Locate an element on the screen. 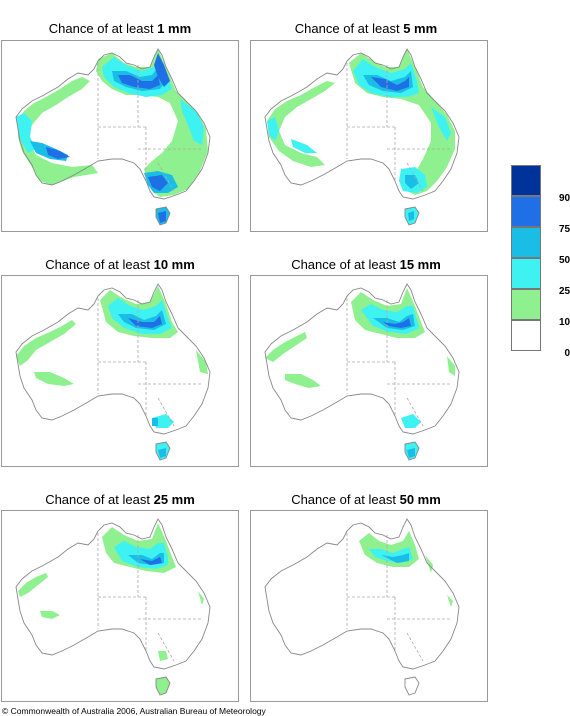 The image size is (570, 716). panel-title-25mm: Chance of at least 25 mm is located at coordinates (120, 500).